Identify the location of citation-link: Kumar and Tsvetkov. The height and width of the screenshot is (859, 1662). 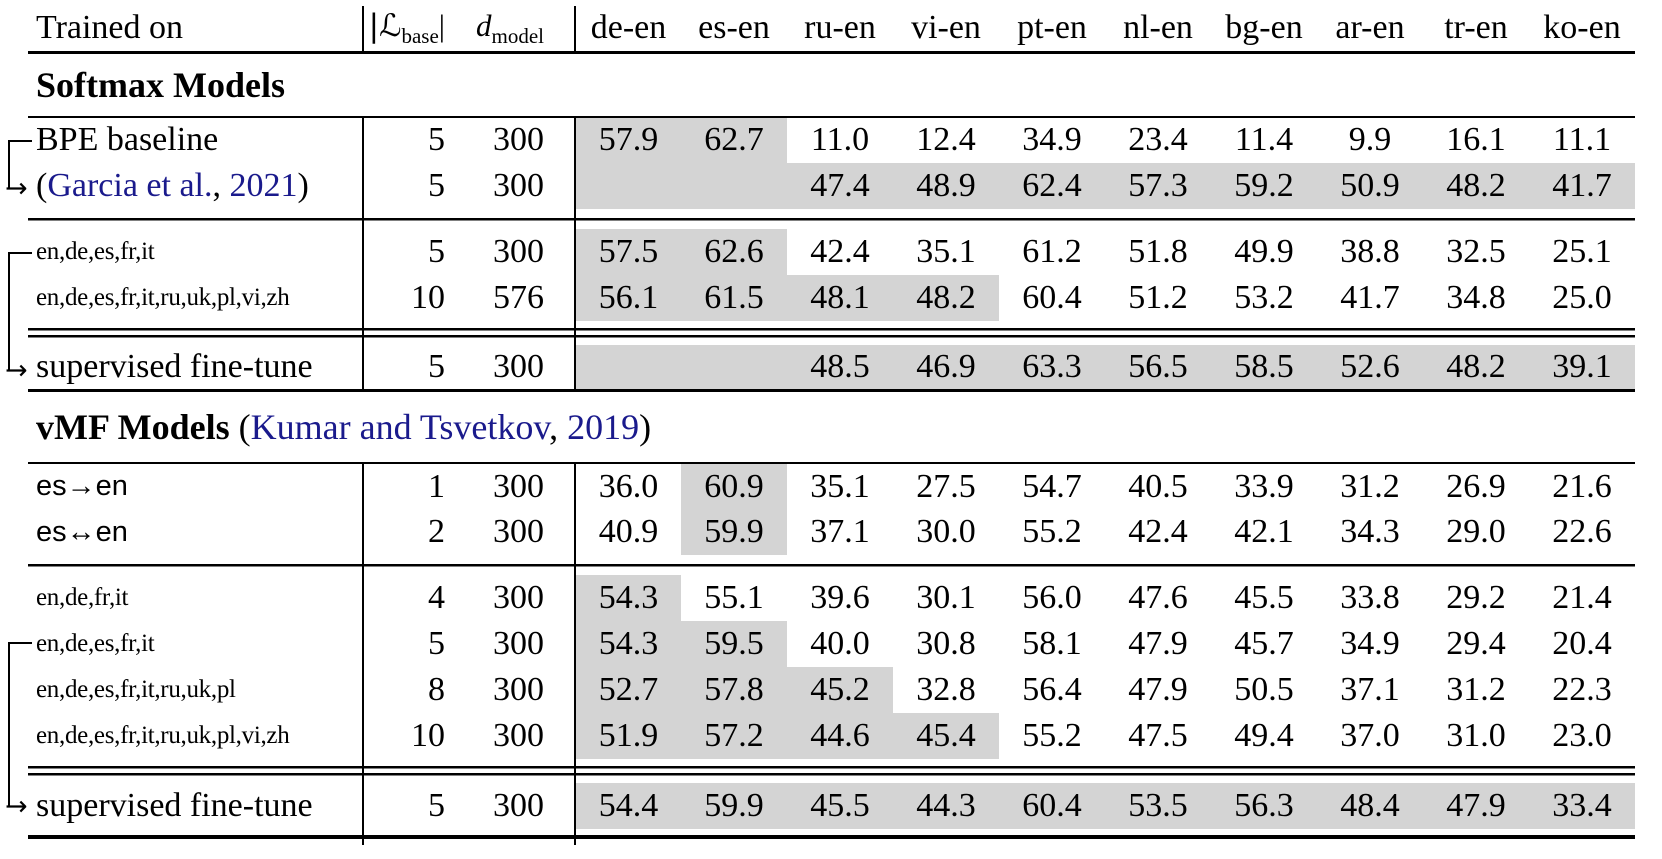
(400, 427).